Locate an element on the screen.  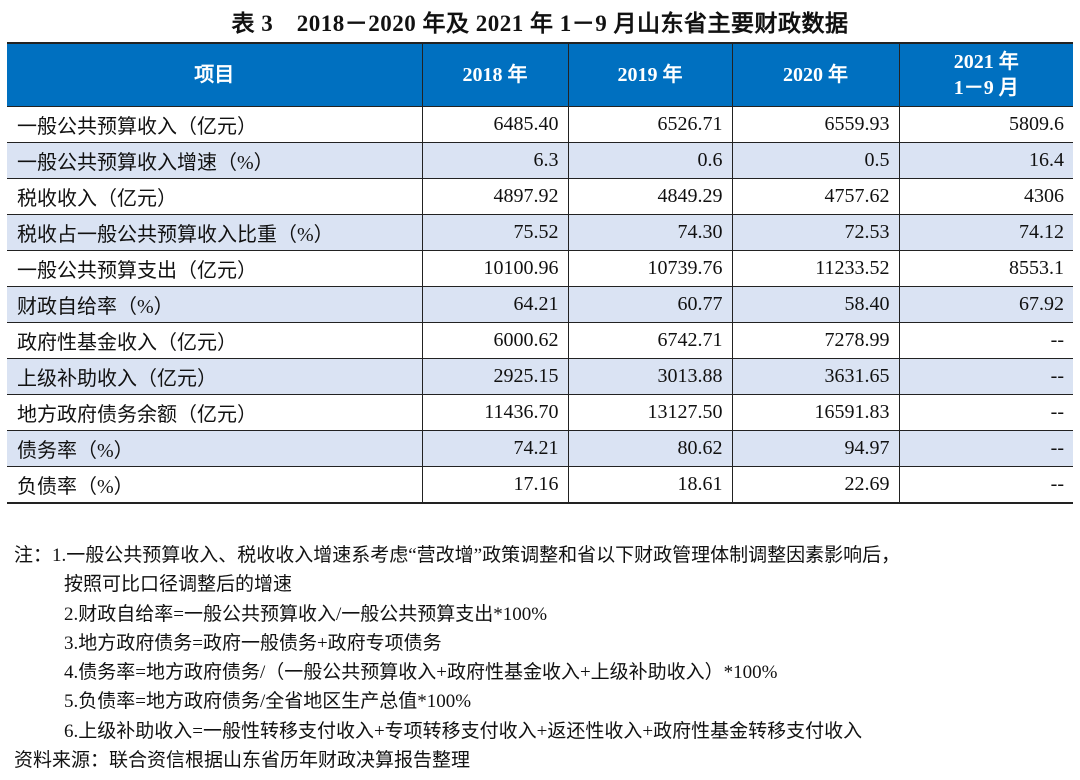
cell-value: 5809.6 is located at coordinates (985, 124).